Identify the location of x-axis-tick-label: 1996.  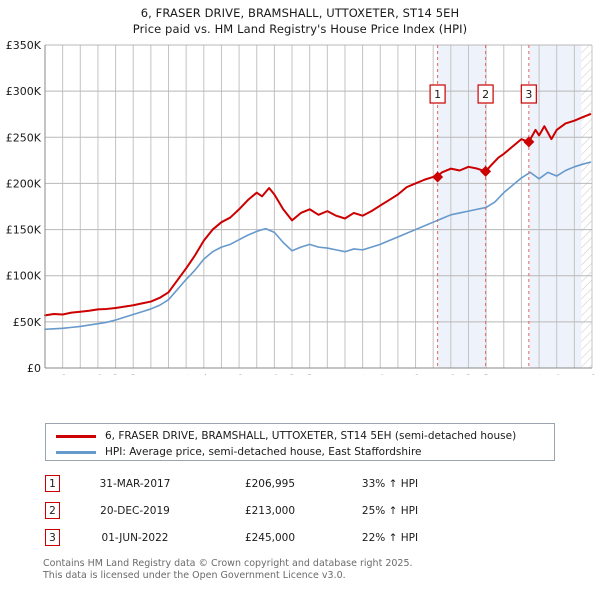
(63, 374).